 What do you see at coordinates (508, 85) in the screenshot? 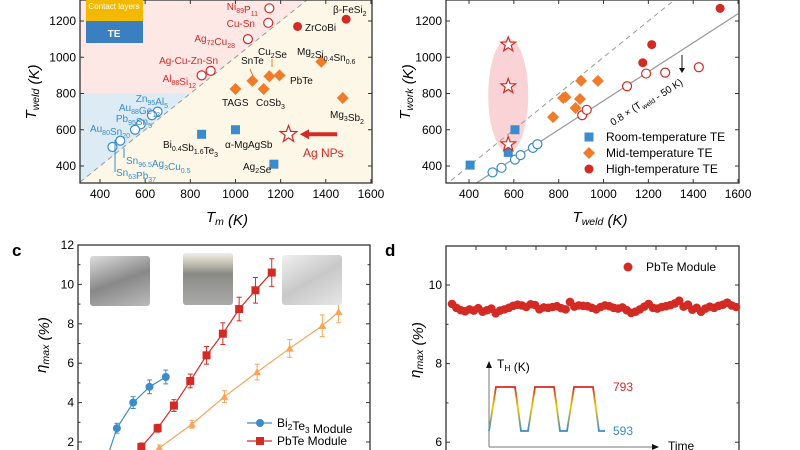
I see `b-point-star` at bounding box center [508, 85].